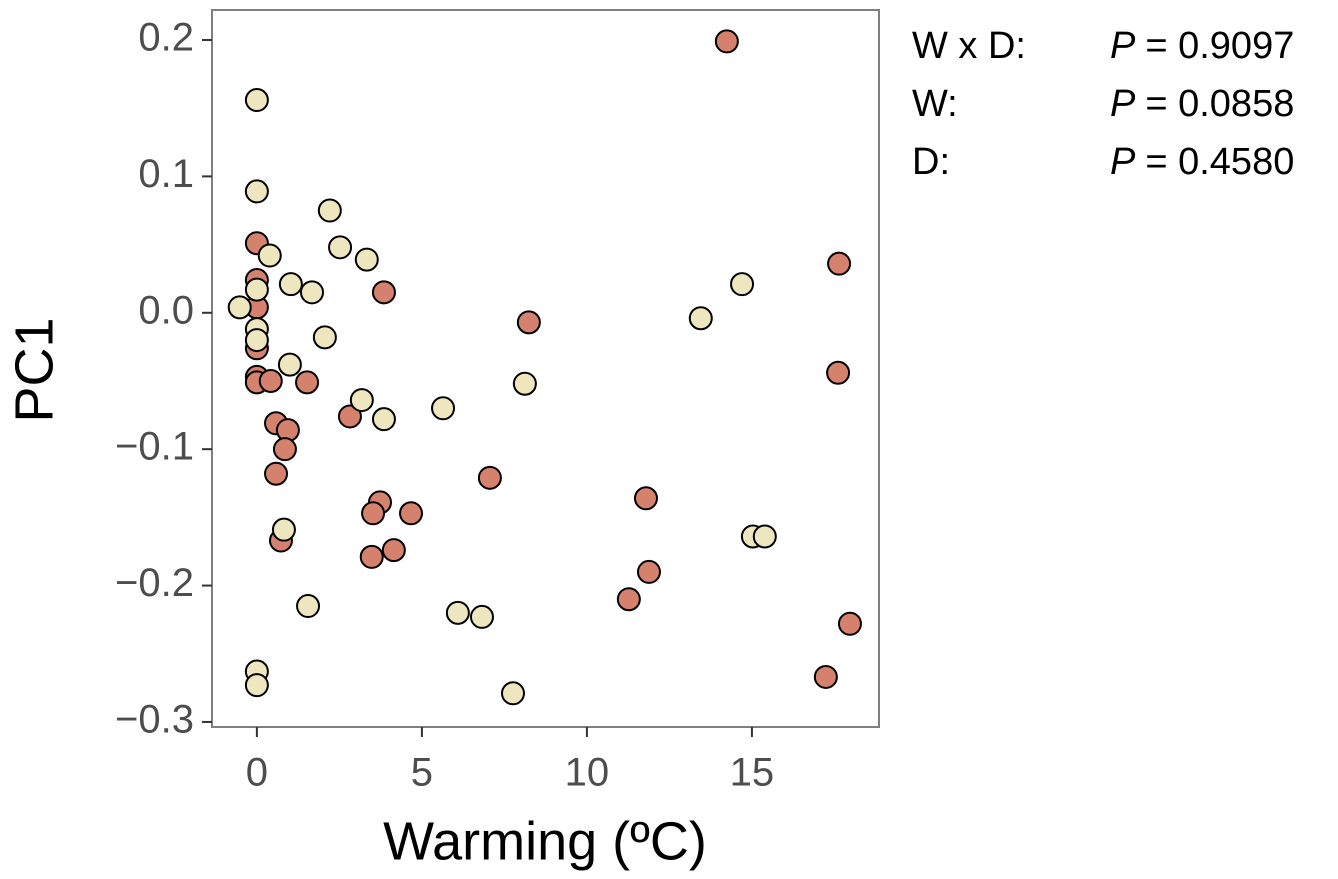 This screenshot has width=1338, height=879. I want to click on x-axis-title: Warming (ºC), so click(545, 841).